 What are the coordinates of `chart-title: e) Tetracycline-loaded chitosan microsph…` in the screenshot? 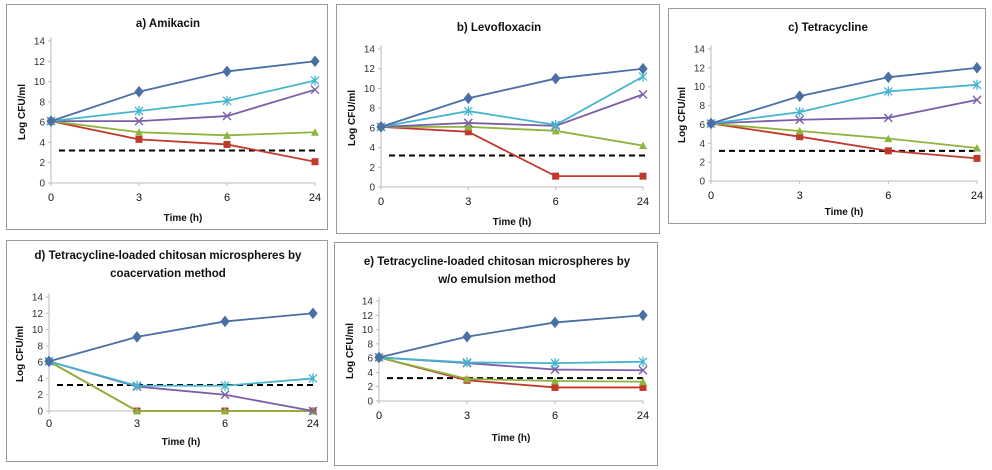 It's located at (497, 262).